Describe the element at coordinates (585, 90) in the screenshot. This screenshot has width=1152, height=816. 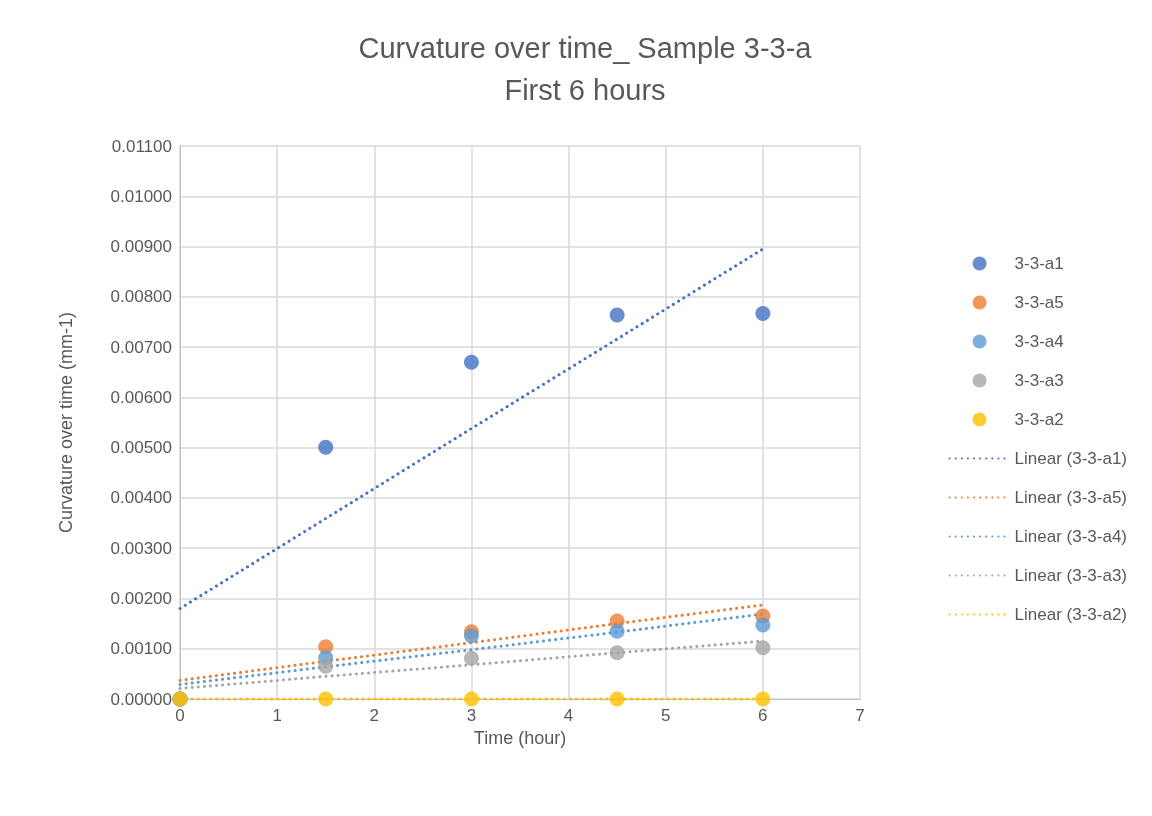
I see `chart-subtitle: First 6 hours` at that location.